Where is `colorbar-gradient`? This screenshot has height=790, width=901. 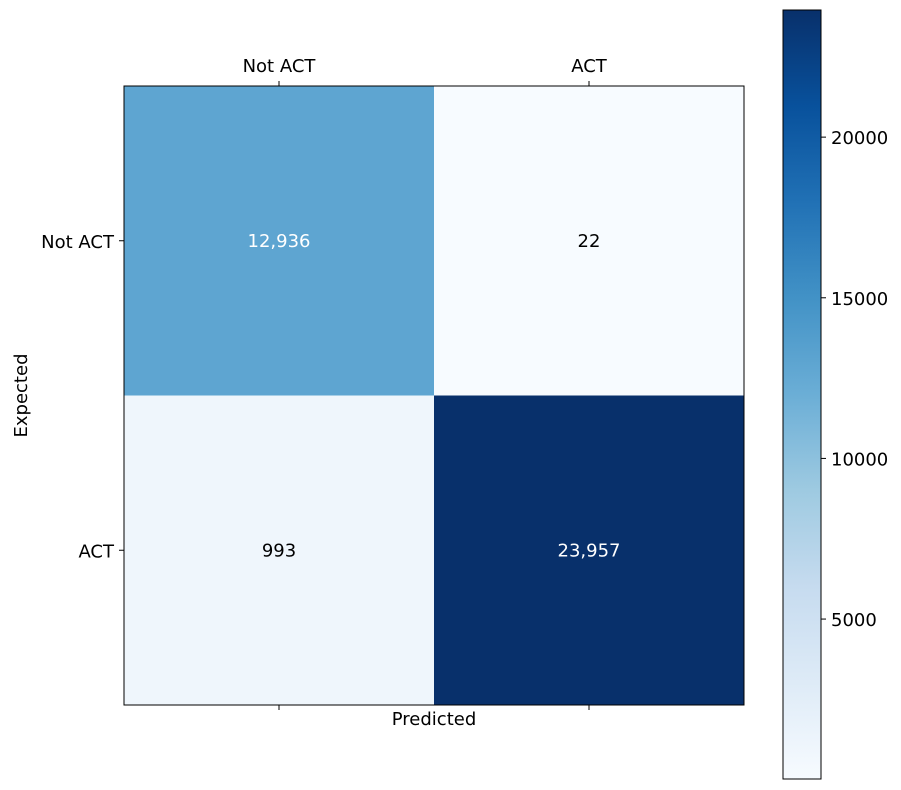 colorbar-gradient is located at coordinates (802, 394).